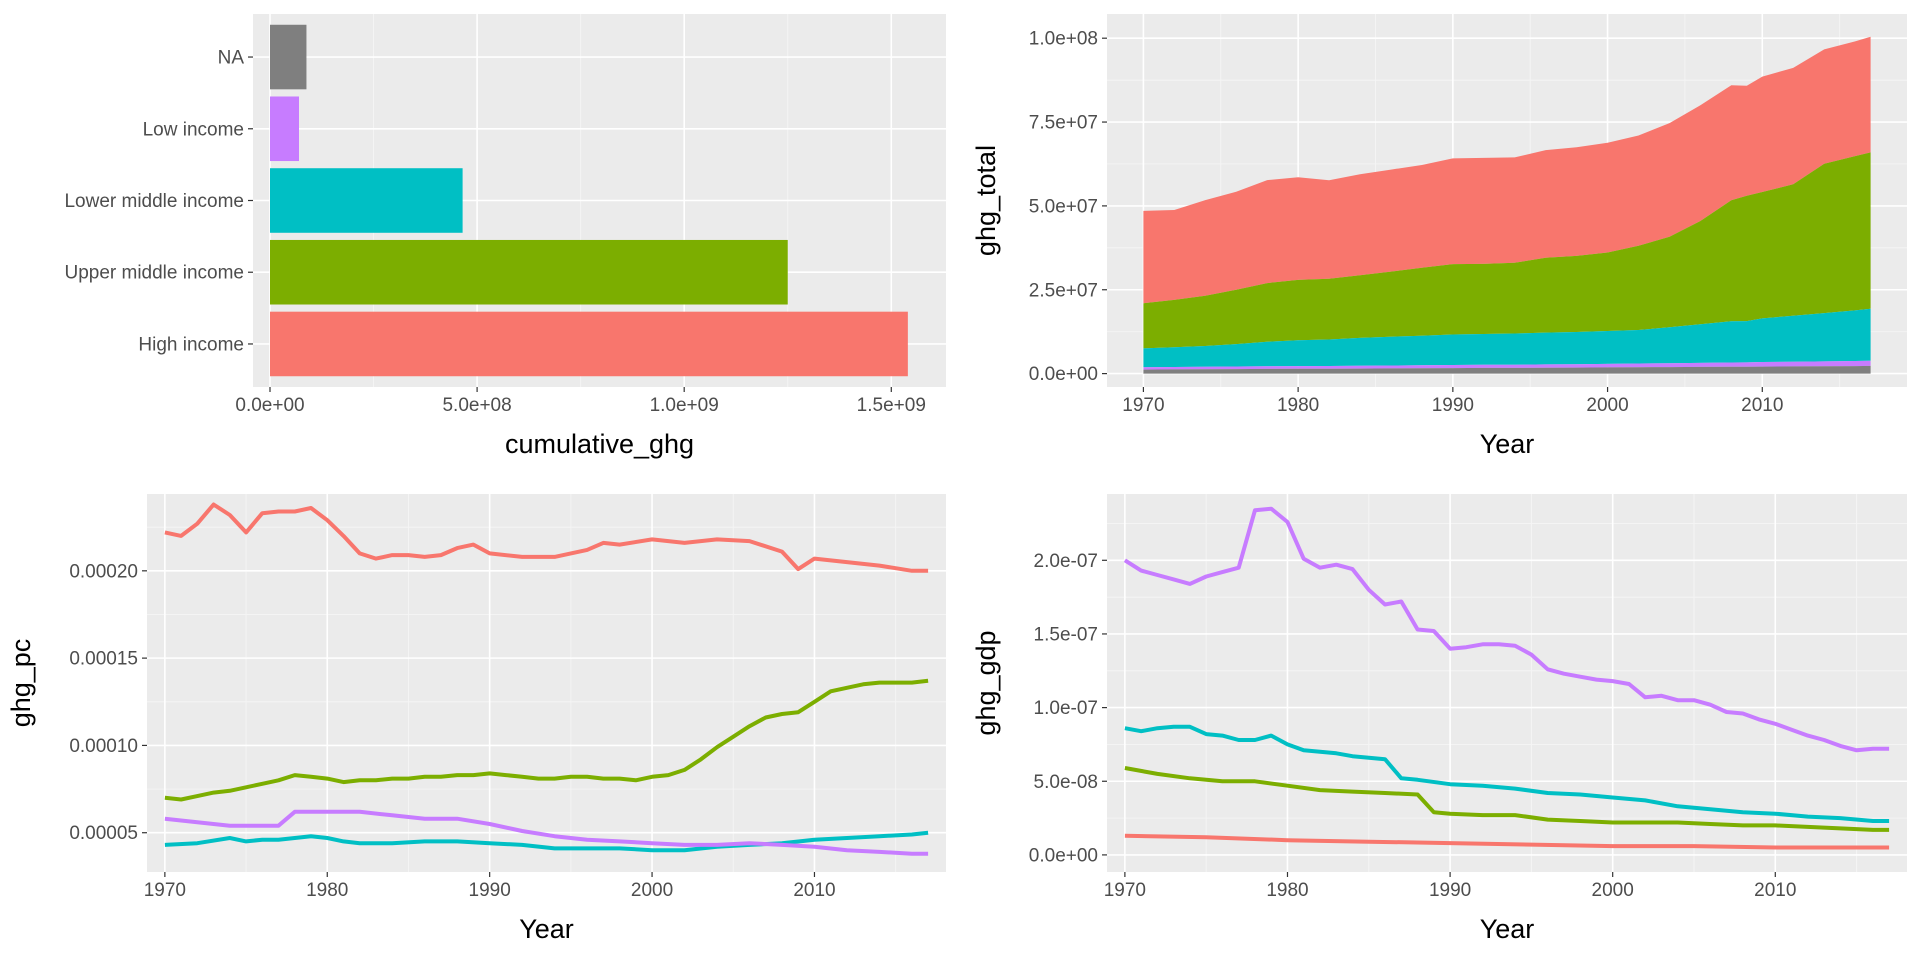  What do you see at coordinates (154, 273) in the screenshot?
I see `bar-chart-y-tick-label: Upper middle income` at bounding box center [154, 273].